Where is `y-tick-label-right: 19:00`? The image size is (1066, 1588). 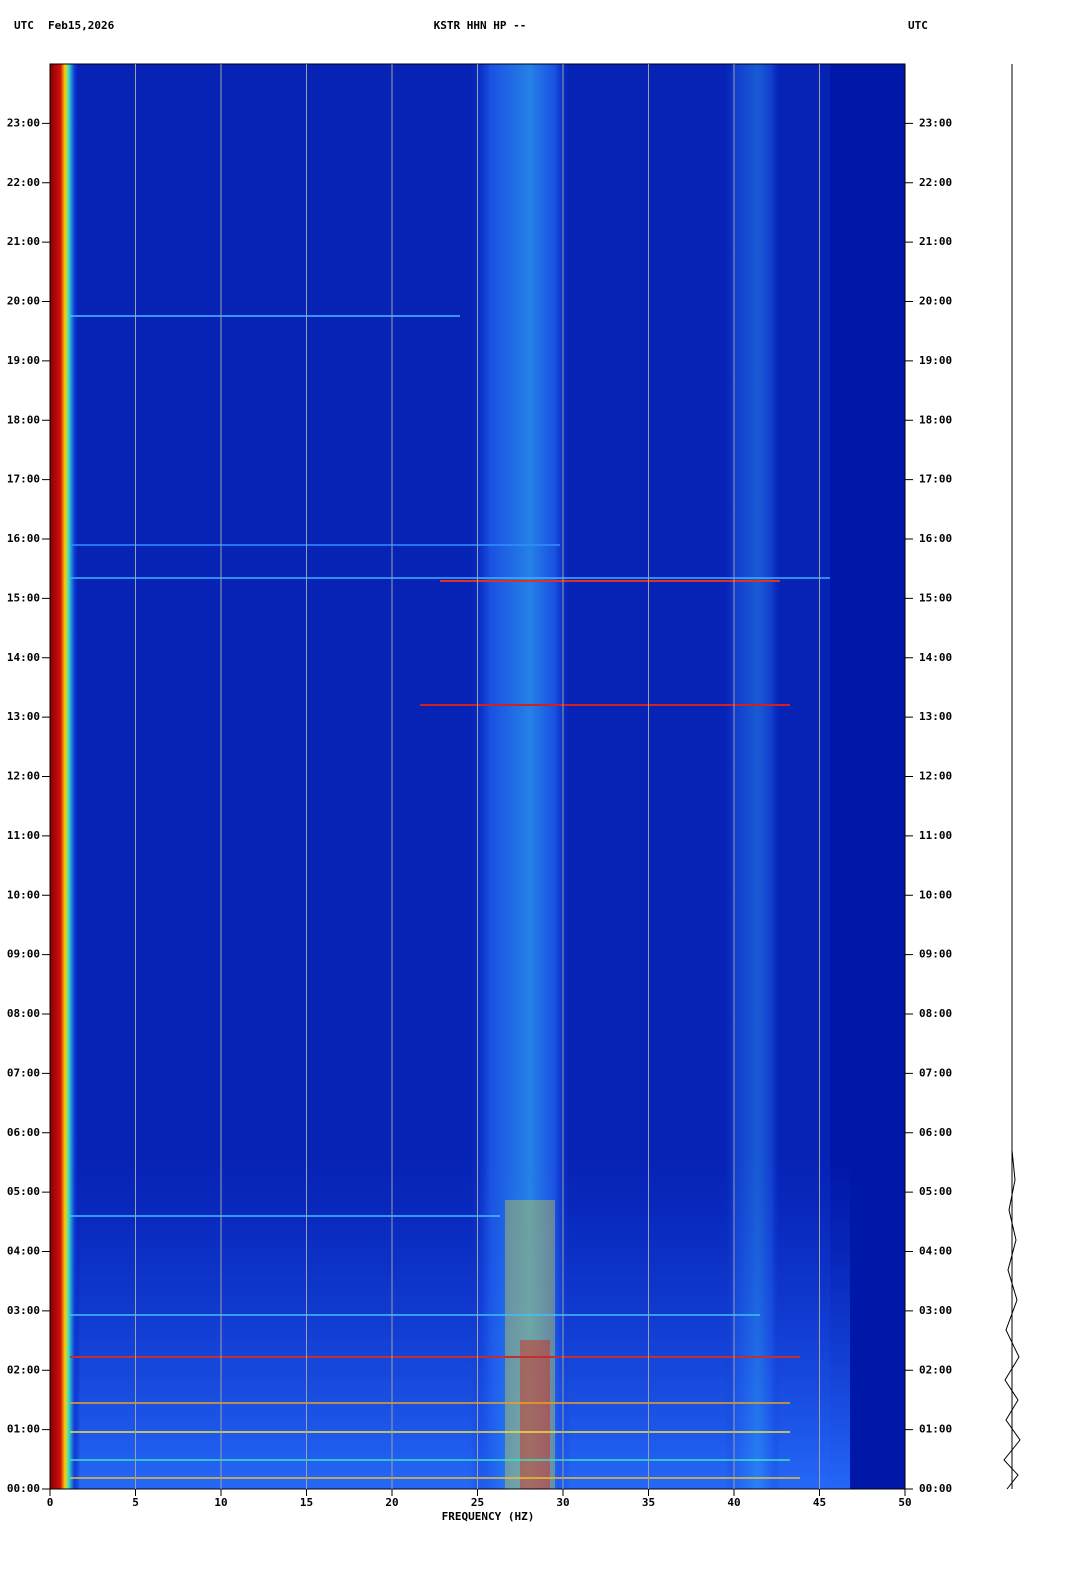
y-tick-label-right: 19:00 is located at coordinates (935, 360).